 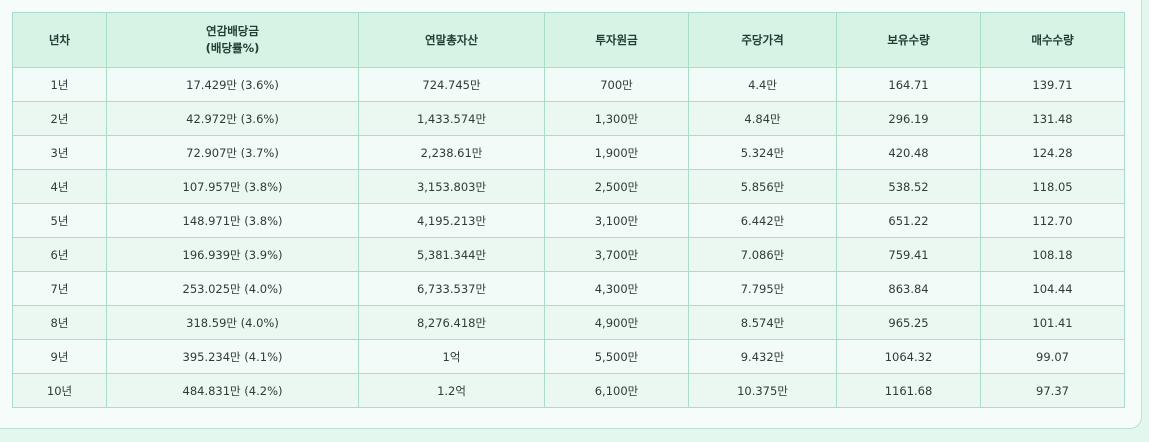 What do you see at coordinates (1052, 118) in the screenshot?
I see `purchase-qty-cell: 131.48` at bounding box center [1052, 118].